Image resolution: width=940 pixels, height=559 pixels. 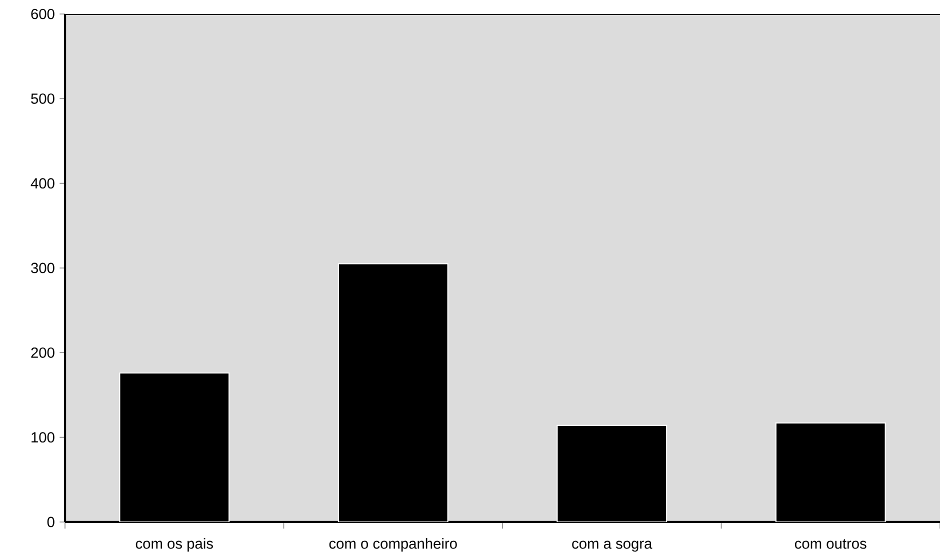 What do you see at coordinates (42, 183) in the screenshot?
I see `y-tick-label: 400` at bounding box center [42, 183].